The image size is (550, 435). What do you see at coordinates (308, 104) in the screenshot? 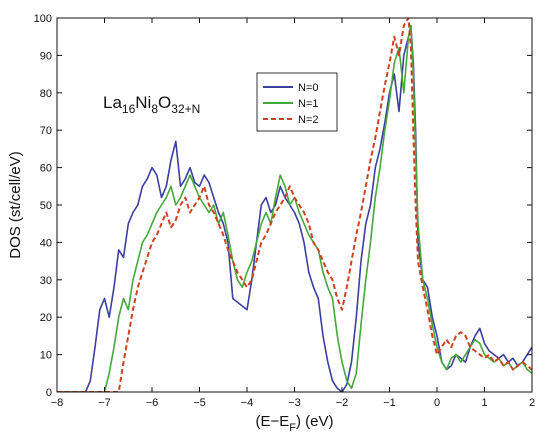
I see `legend-label-n1: N=1` at bounding box center [308, 104].